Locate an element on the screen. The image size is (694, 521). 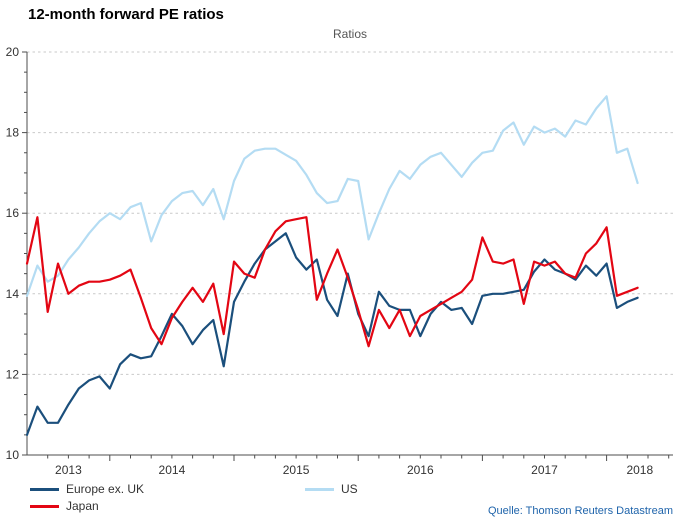
page-title: 12-month forward PE ratios is located at coordinates (126, 14).